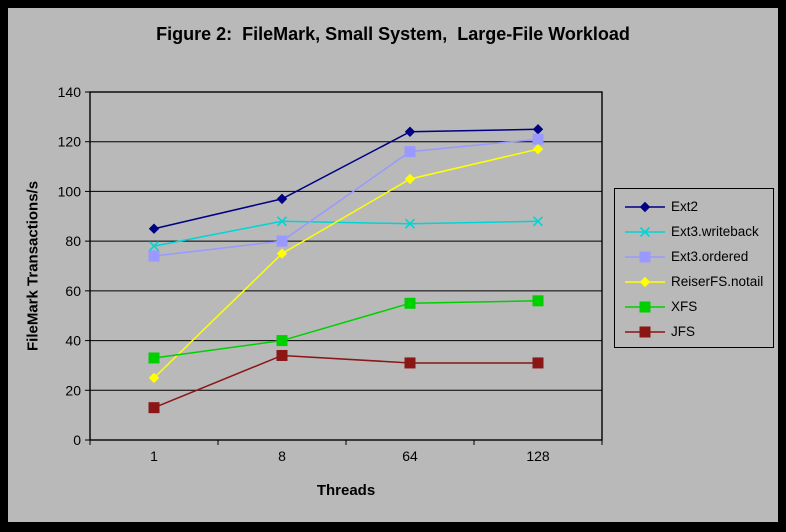 The image size is (786, 532). I want to click on legend-item-ext3-ordered: Ext3.ordered, so click(694, 256).